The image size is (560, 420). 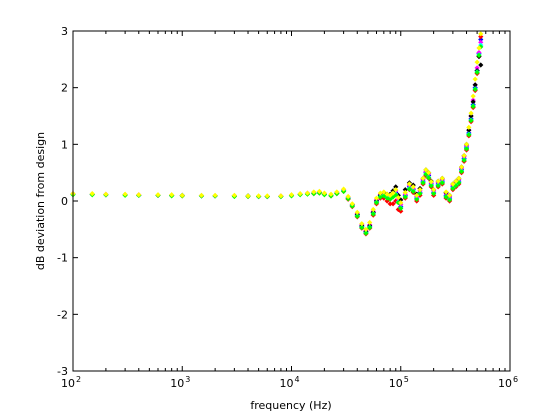 What do you see at coordinates (64, 31) in the screenshot?
I see `y-tick-label: 3` at bounding box center [64, 31].